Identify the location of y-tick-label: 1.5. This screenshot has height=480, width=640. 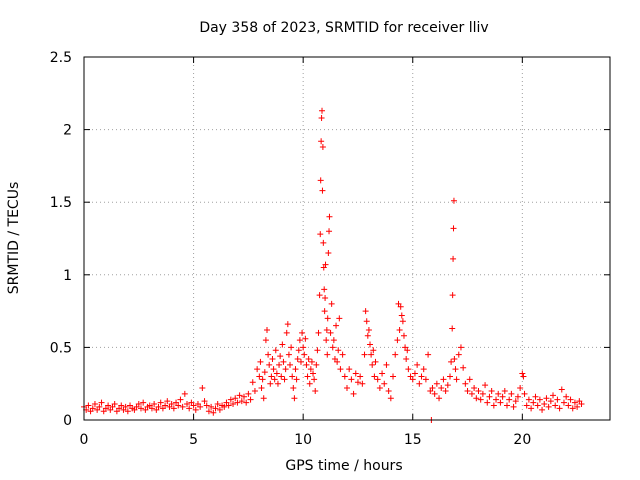
(61, 203).